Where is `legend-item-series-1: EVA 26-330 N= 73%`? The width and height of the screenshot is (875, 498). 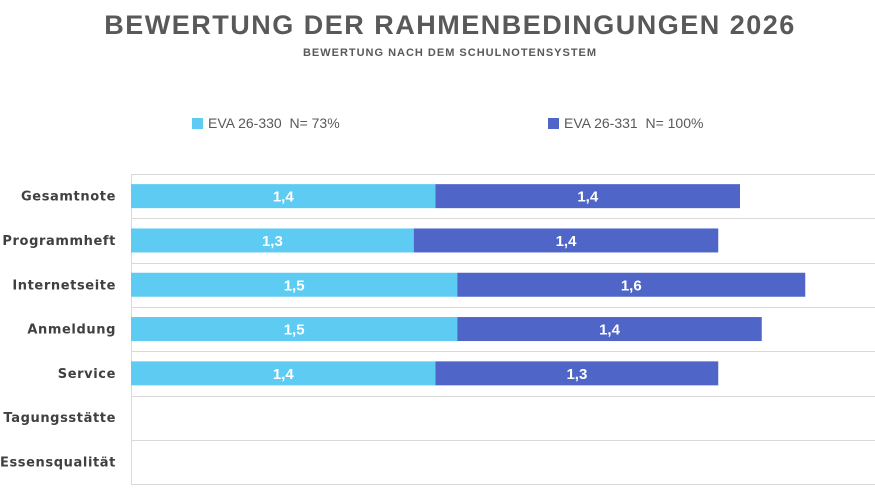
legend-item-series-1: EVA 26-330 N= 73% is located at coordinates (266, 123).